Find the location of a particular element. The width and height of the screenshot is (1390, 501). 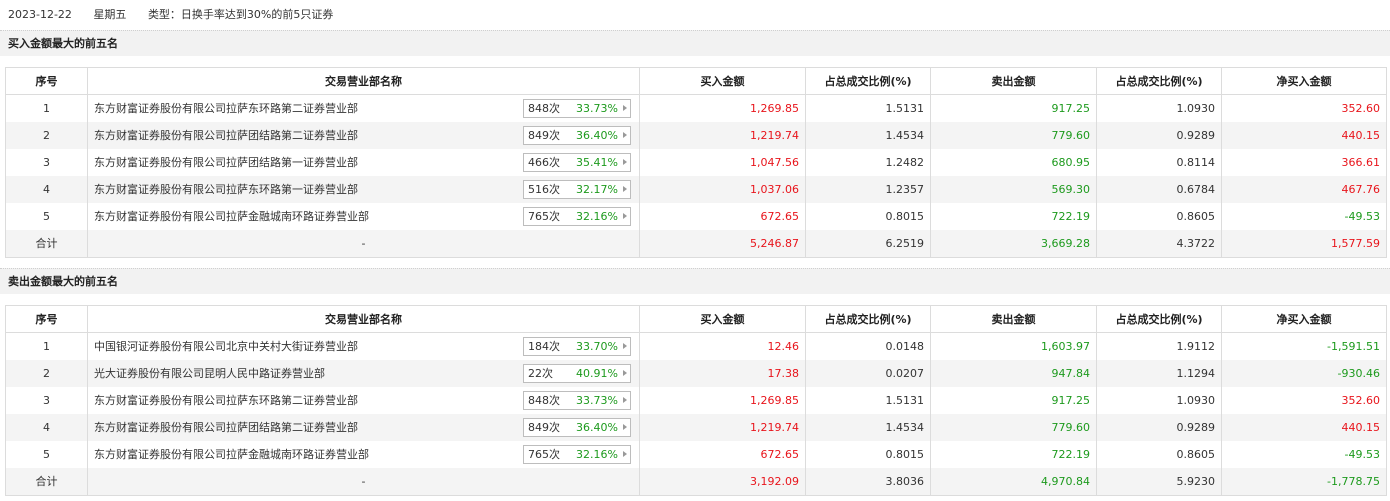

win-rate: 33.70% is located at coordinates (597, 346).